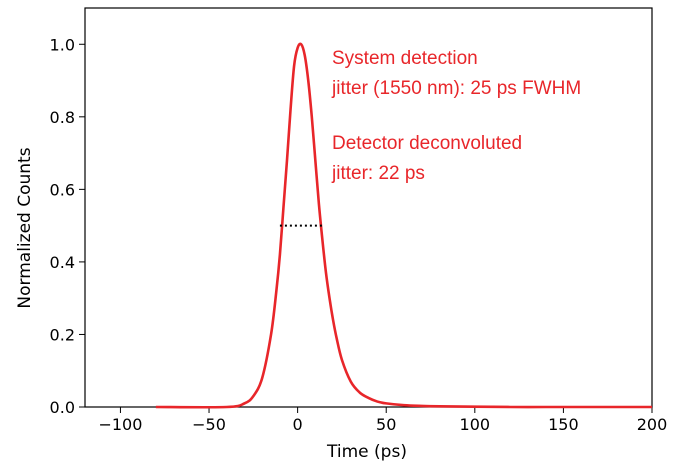 The width and height of the screenshot is (681, 469). I want to click on y-axis-label: Normalized Counts, so click(25, 227).